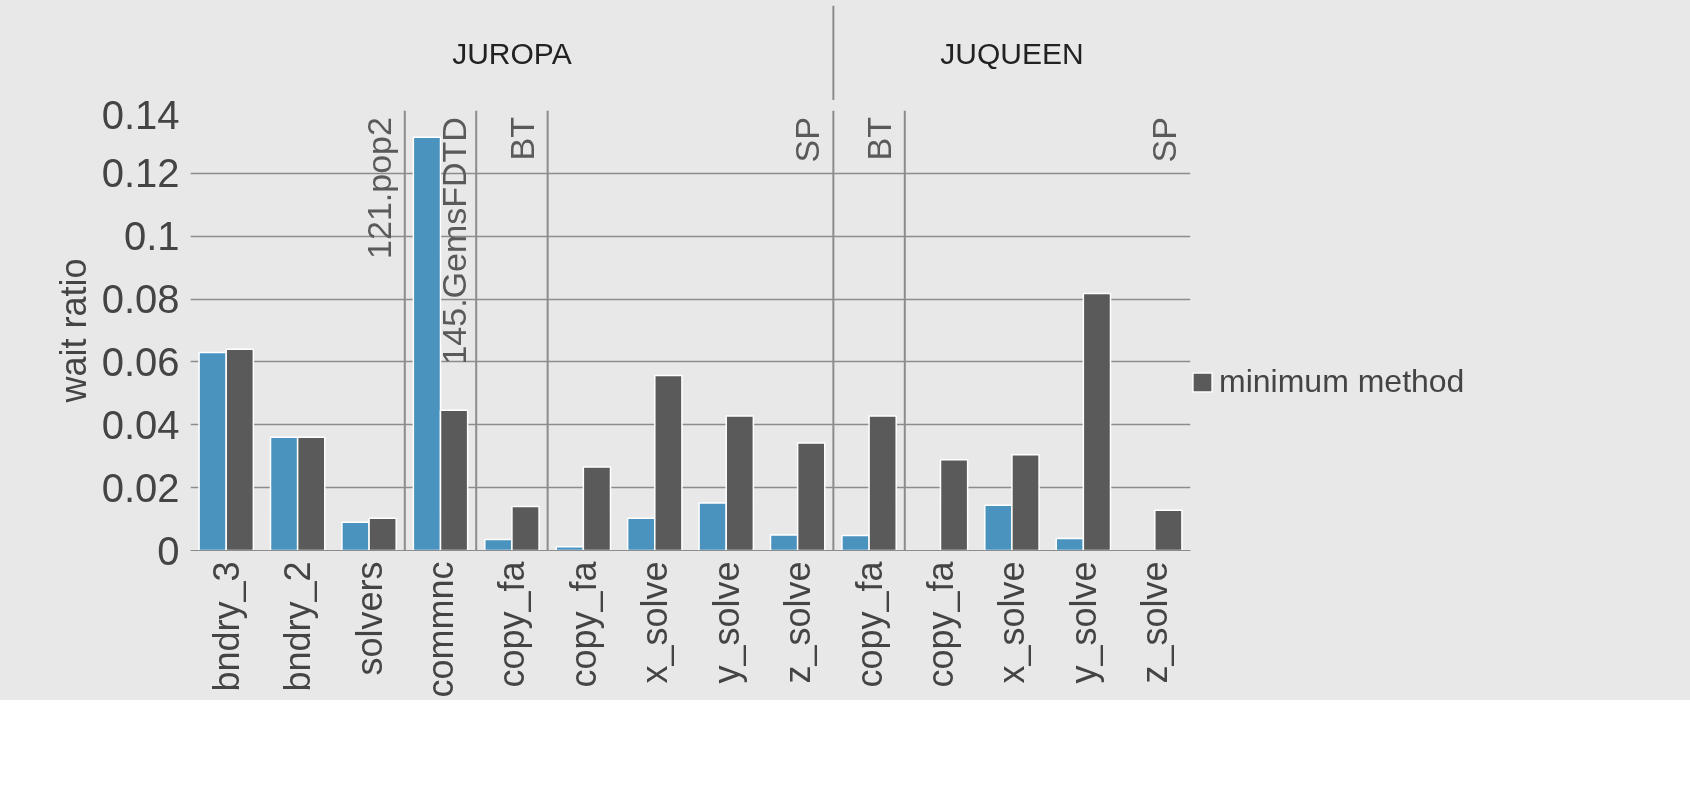 The image size is (1690, 801). I want to click on x-tick-label: bndry_2, so click(298, 626).